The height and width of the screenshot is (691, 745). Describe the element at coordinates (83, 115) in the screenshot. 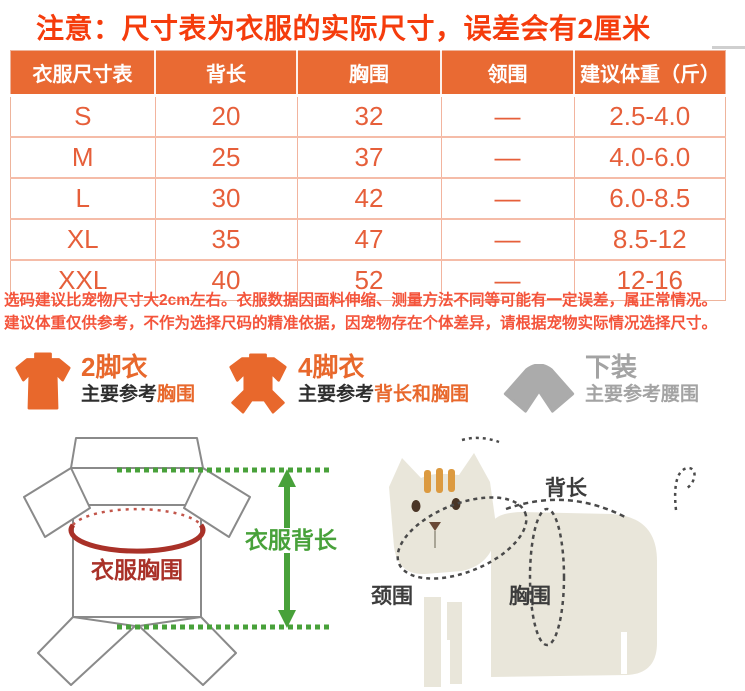

I see `table-cell: S` at that location.